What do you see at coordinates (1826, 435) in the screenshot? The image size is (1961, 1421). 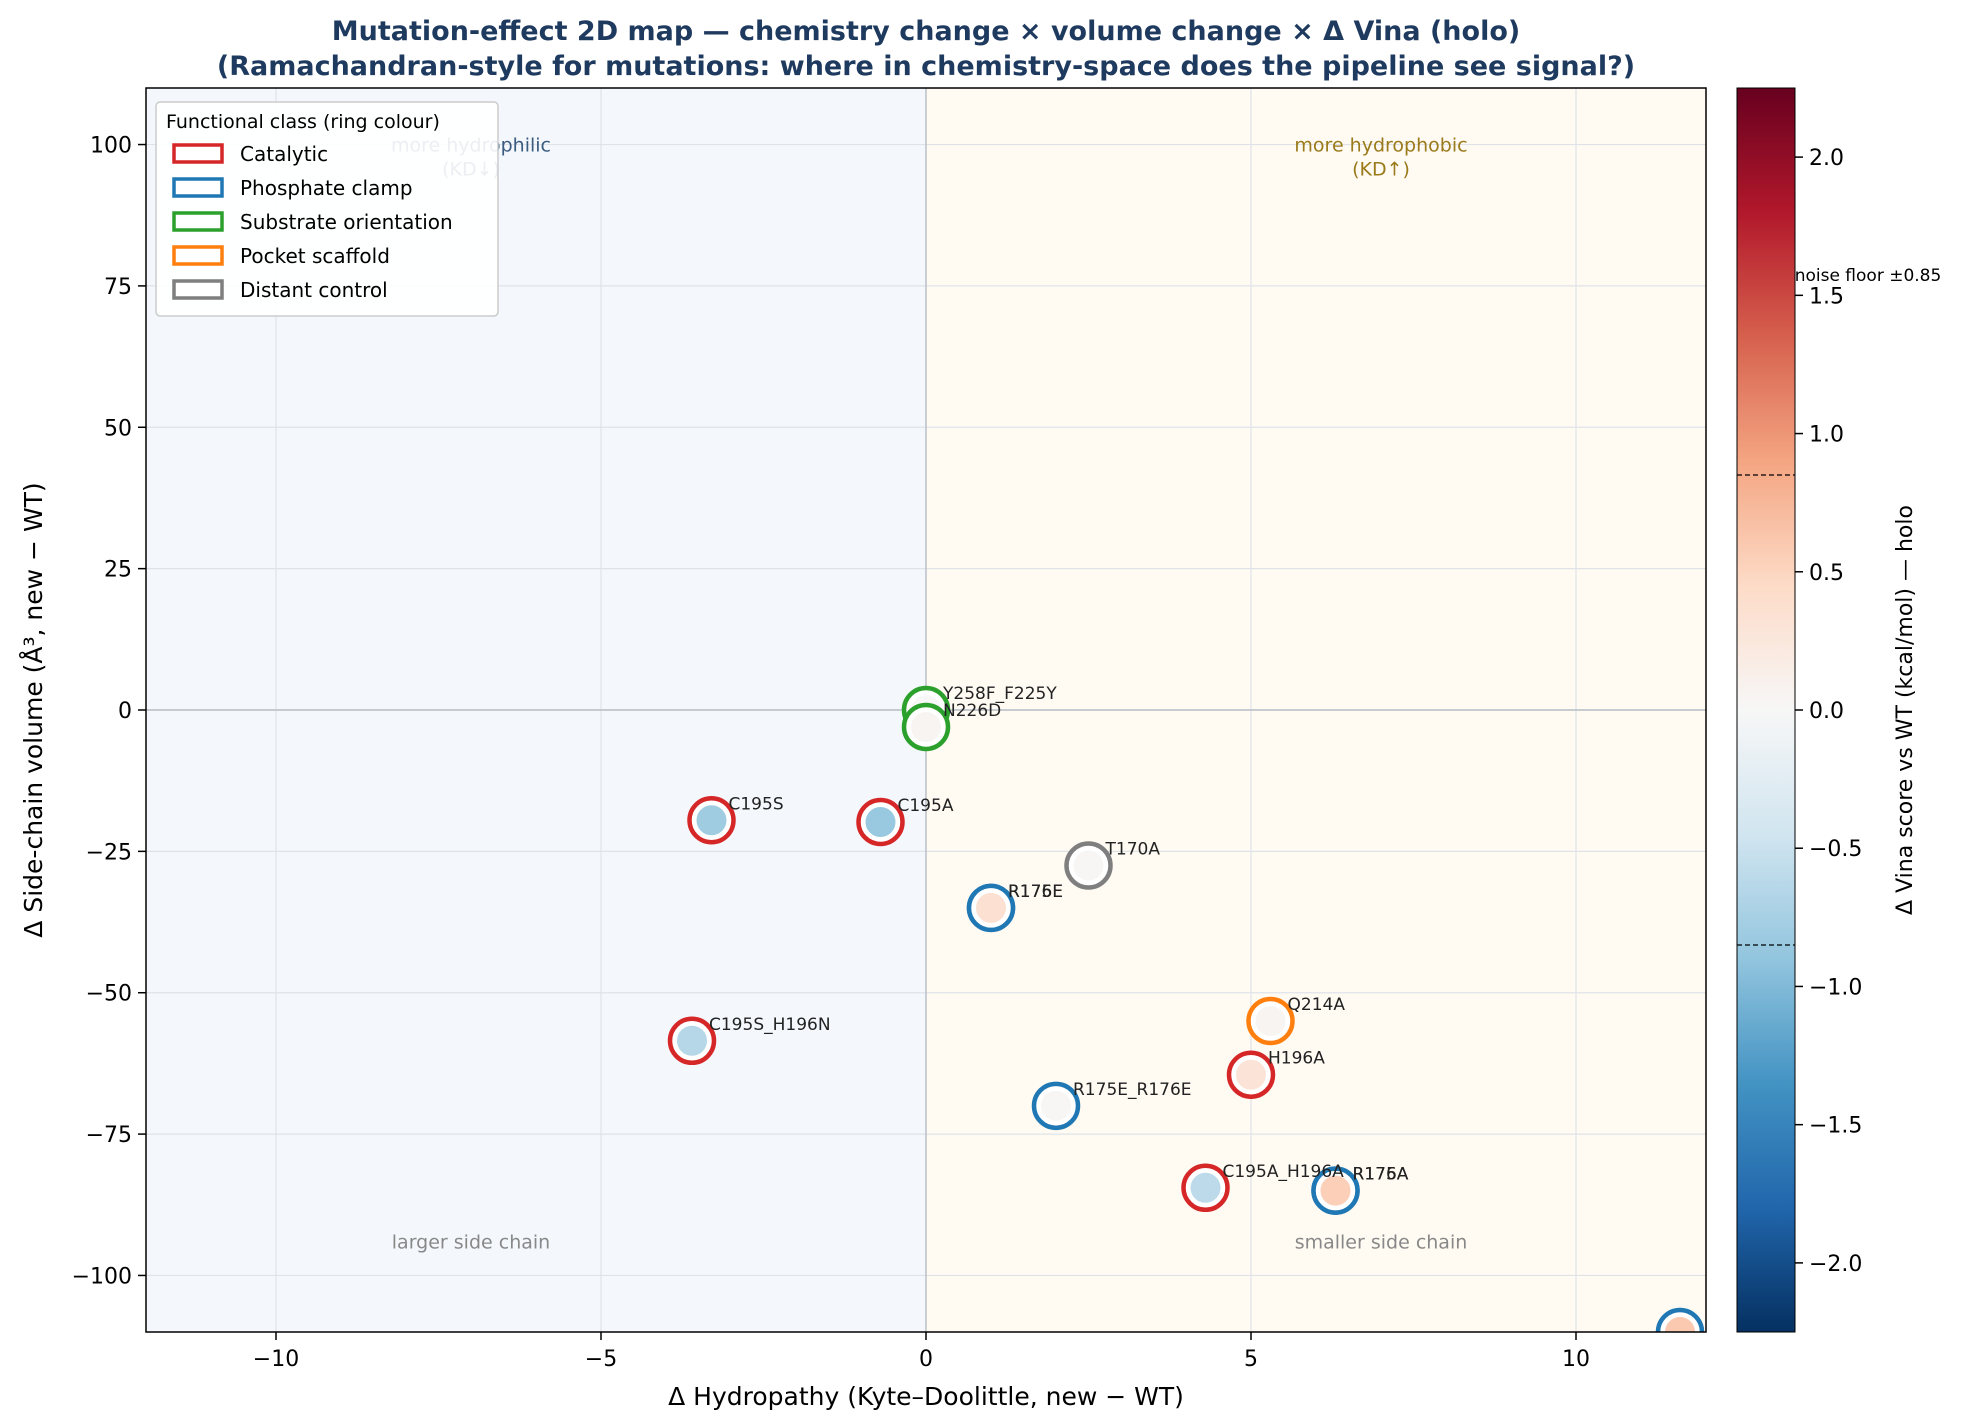 I see `colorbar-tick-label: 1.0` at bounding box center [1826, 435].